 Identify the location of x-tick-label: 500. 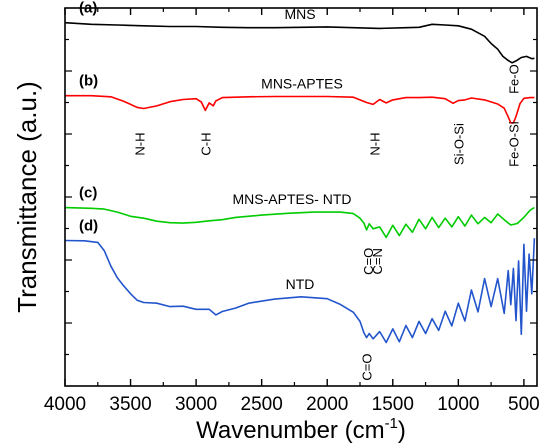
(524, 404).